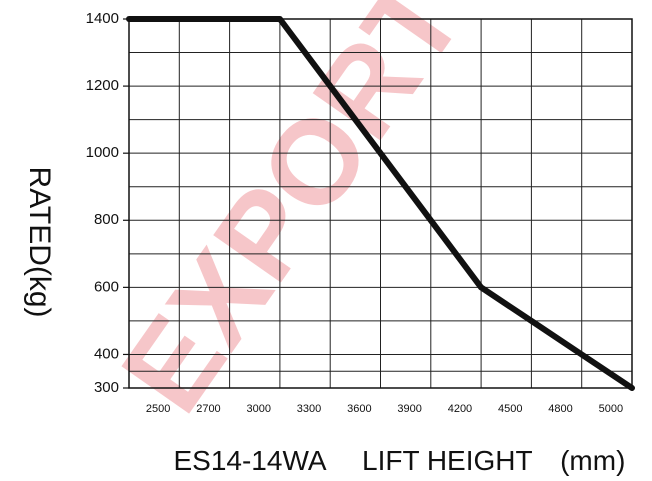  What do you see at coordinates (510, 409) in the screenshot?
I see `x-tick-label: 4500` at bounding box center [510, 409].